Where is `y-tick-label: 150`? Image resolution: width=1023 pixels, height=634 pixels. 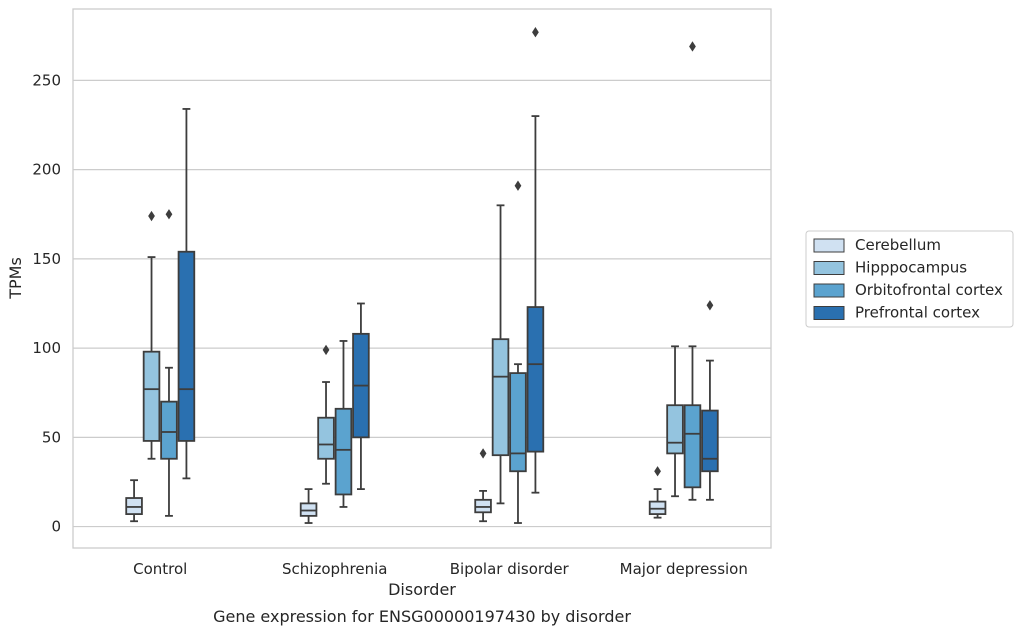
y-tick-label: 150 is located at coordinates (46, 259).